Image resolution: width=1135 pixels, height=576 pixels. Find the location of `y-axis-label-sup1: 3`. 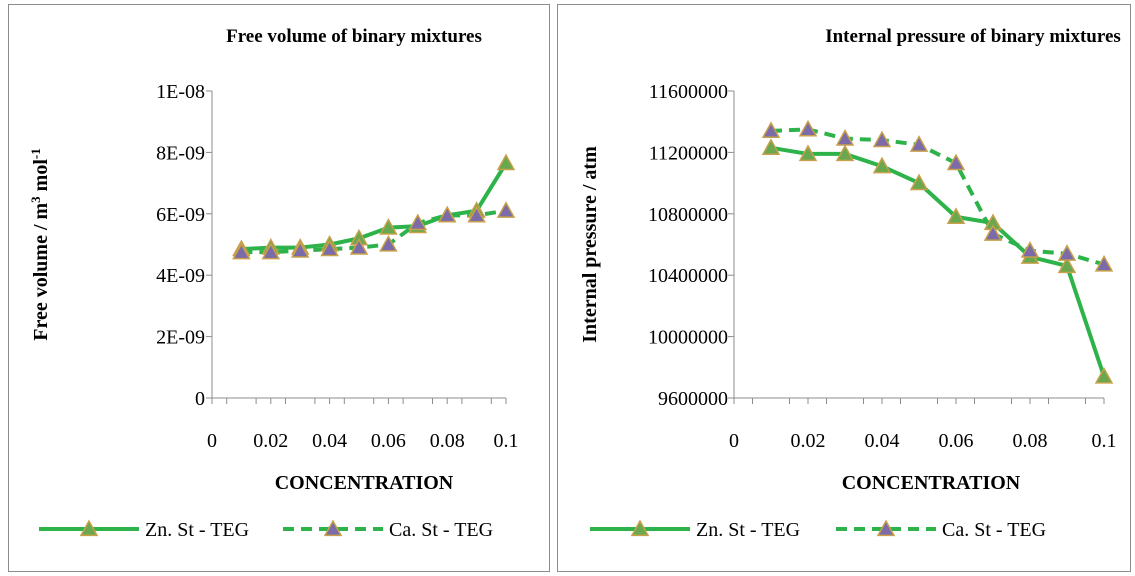

y-axis-label-sup1: 3 is located at coordinates (35, 199).